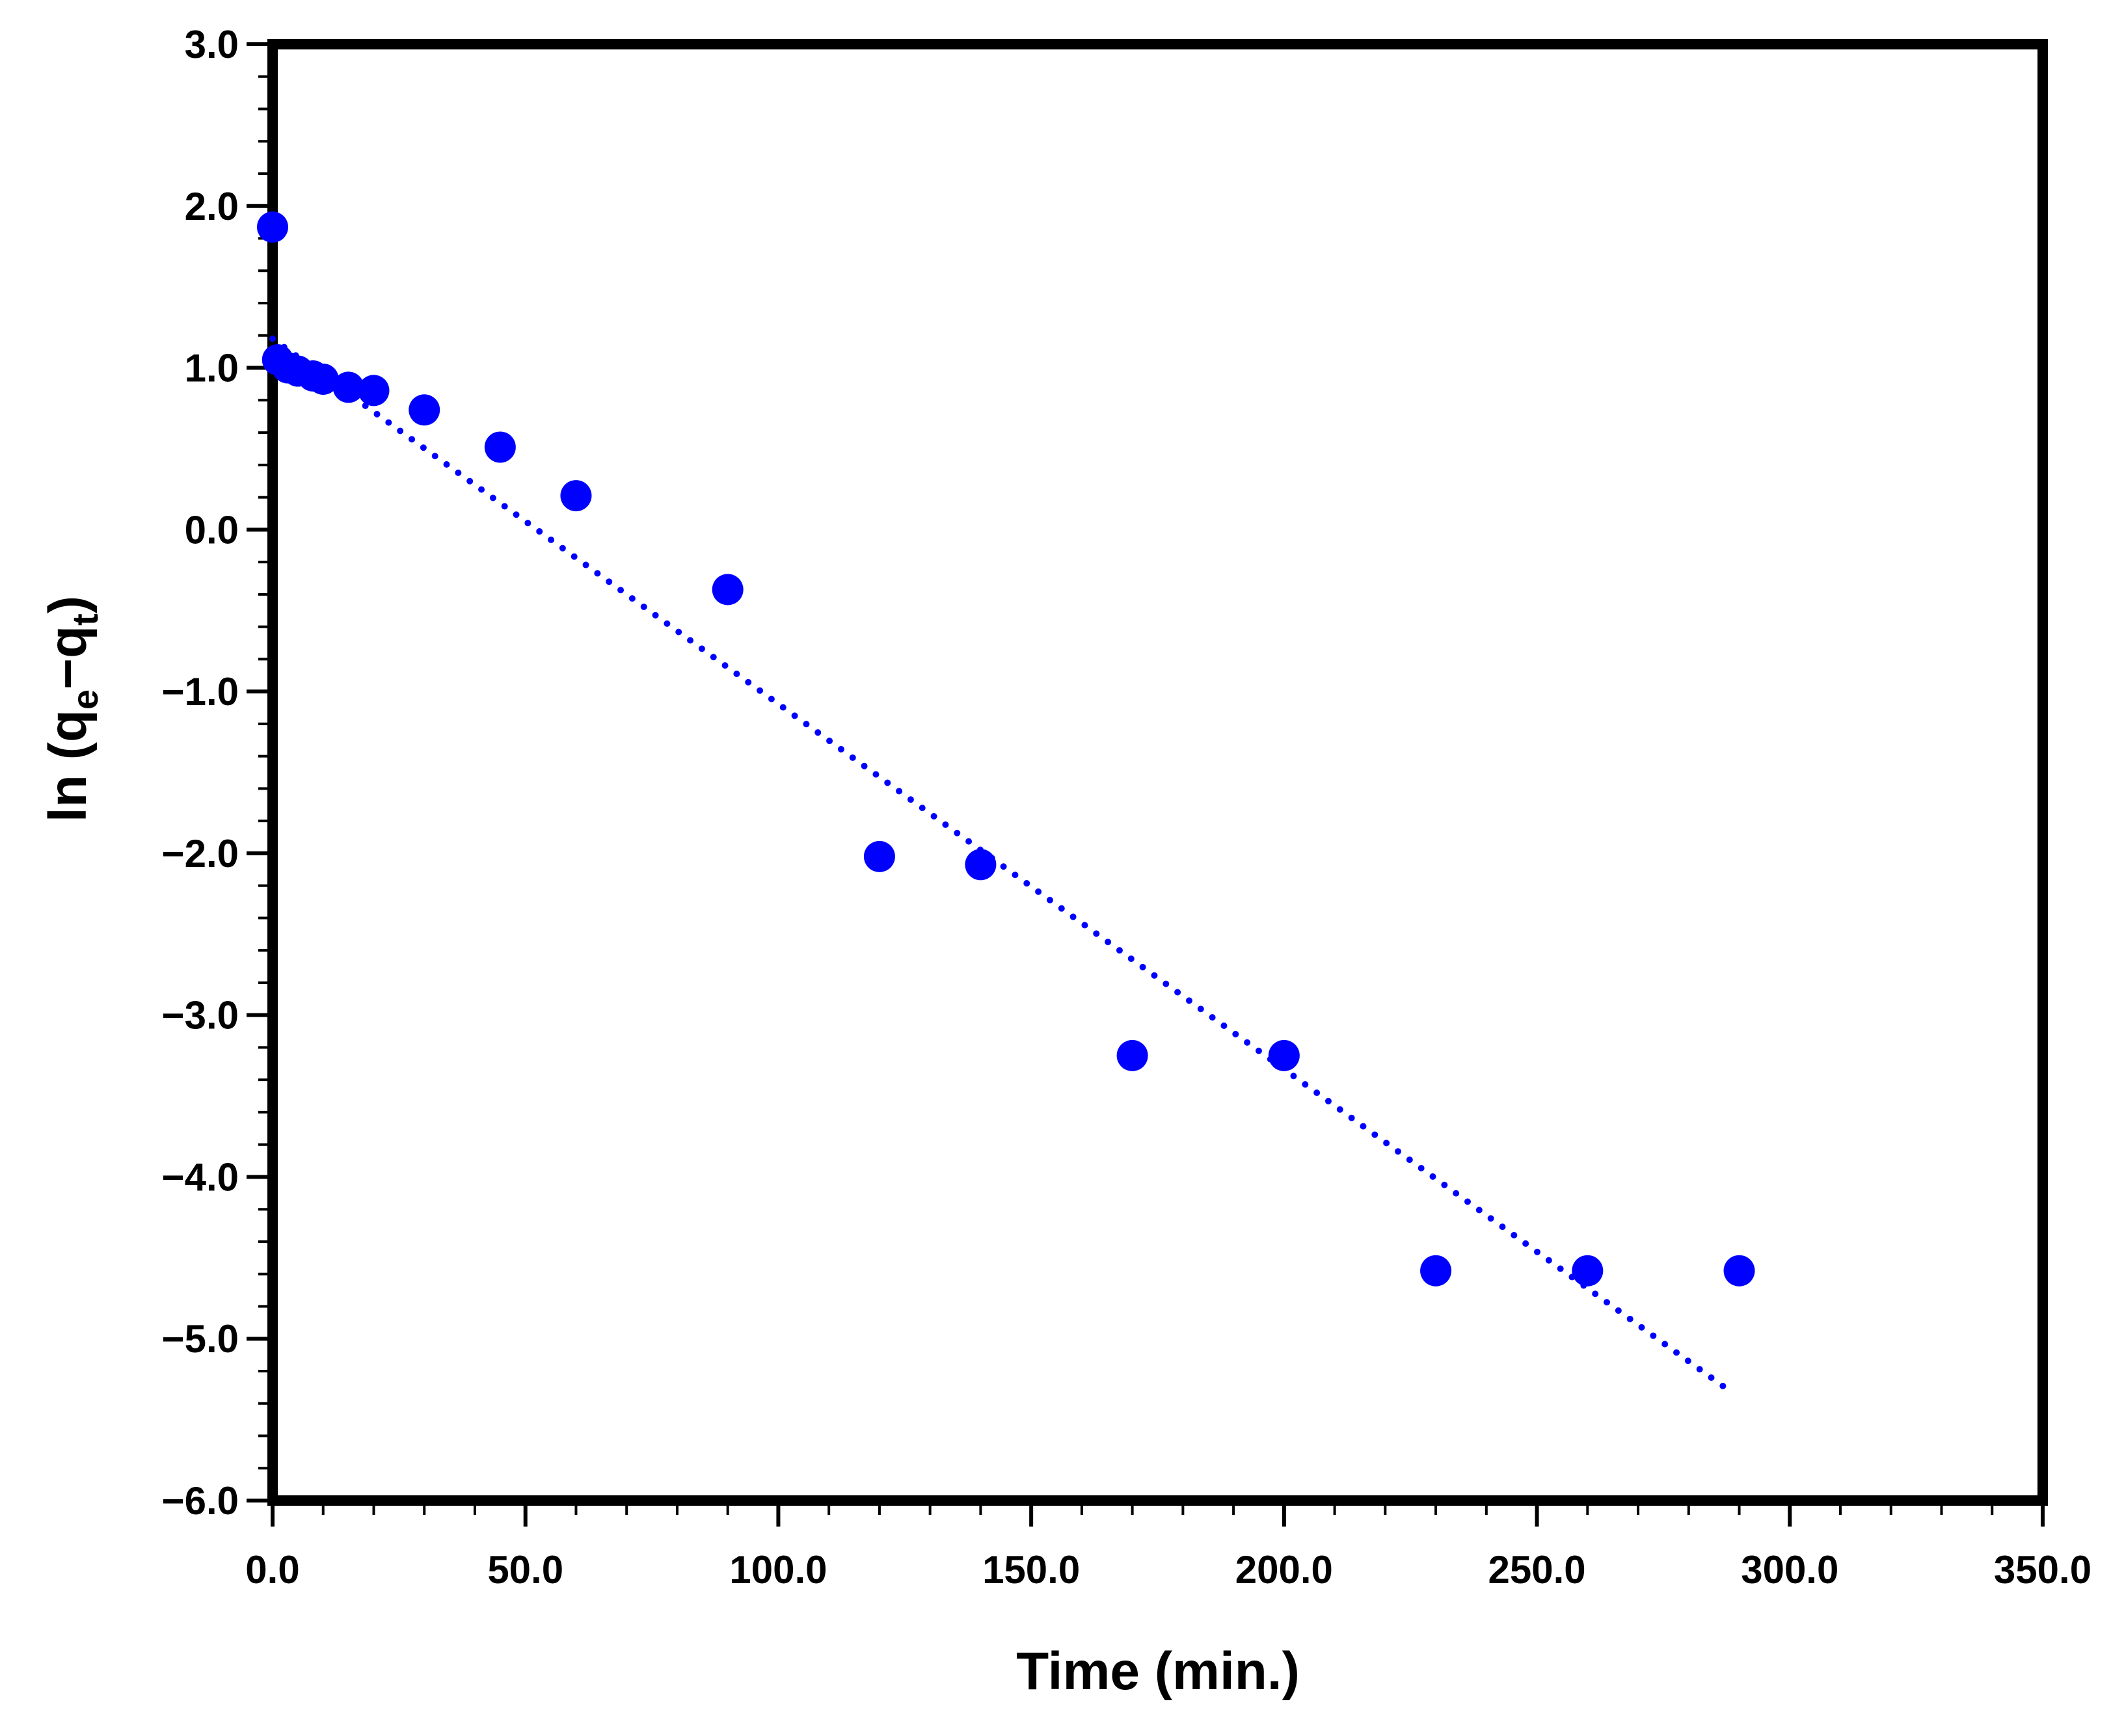  Describe the element at coordinates (2043, 1570) in the screenshot. I see `x-tick-label: 350.0` at that location.